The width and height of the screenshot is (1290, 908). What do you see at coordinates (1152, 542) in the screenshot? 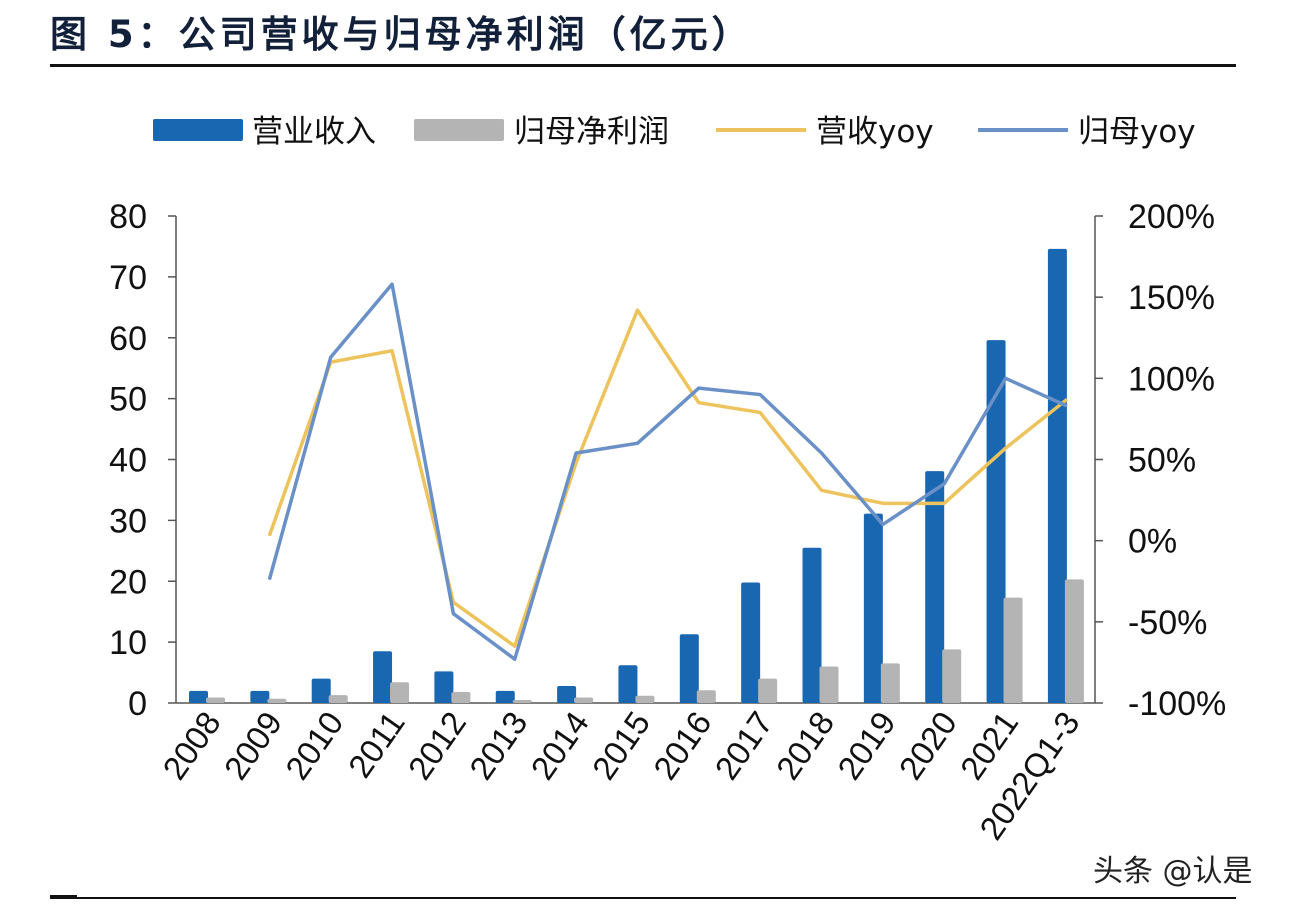
I see `right-axis-tick-label: 0%` at bounding box center [1152, 542].